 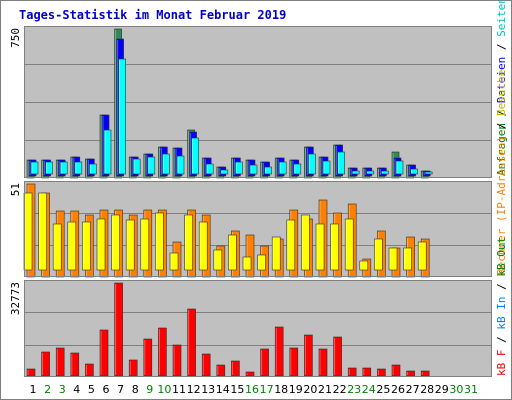 What do you see at coordinates (354, 389) in the screenshot?
I see `x-tick-label-day-23: 23` at bounding box center [354, 389].